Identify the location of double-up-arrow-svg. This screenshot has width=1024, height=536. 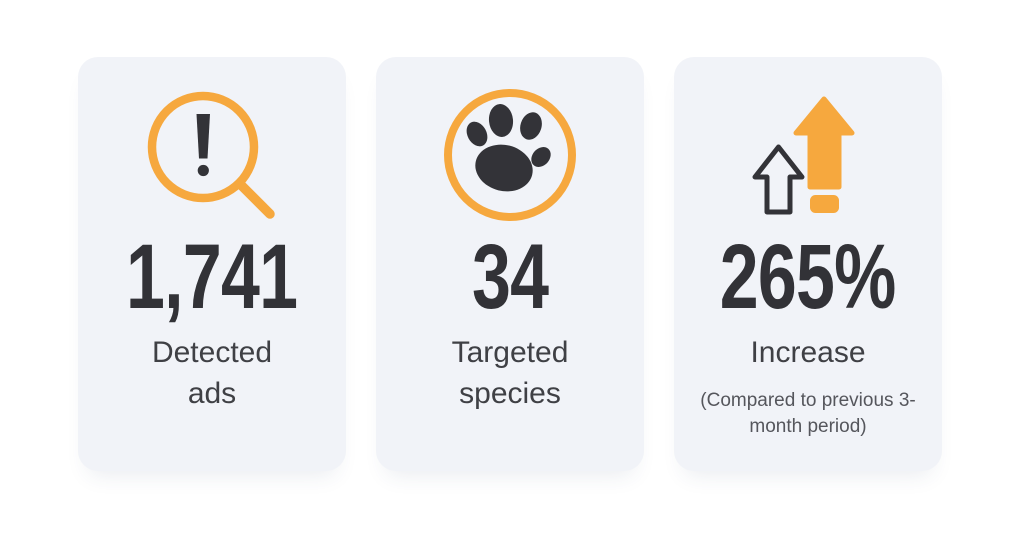
(803, 155).